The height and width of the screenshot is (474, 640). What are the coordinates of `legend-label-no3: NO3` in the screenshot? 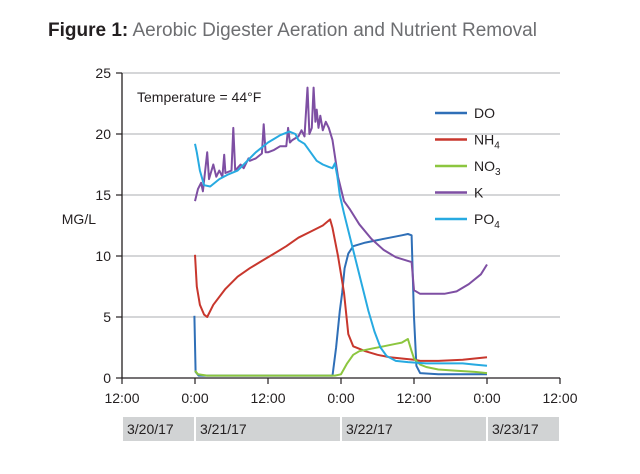 It's located at (487, 168).